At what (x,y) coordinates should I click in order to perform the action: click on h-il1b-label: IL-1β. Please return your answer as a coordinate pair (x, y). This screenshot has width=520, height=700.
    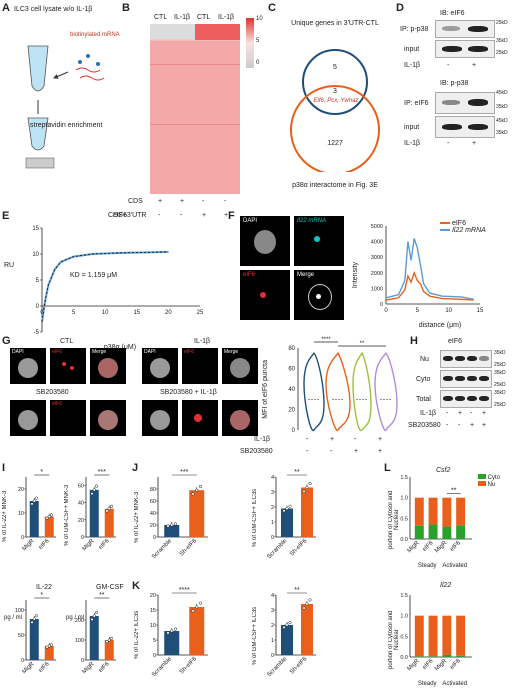
    Looking at the image, I should click on (428, 413).